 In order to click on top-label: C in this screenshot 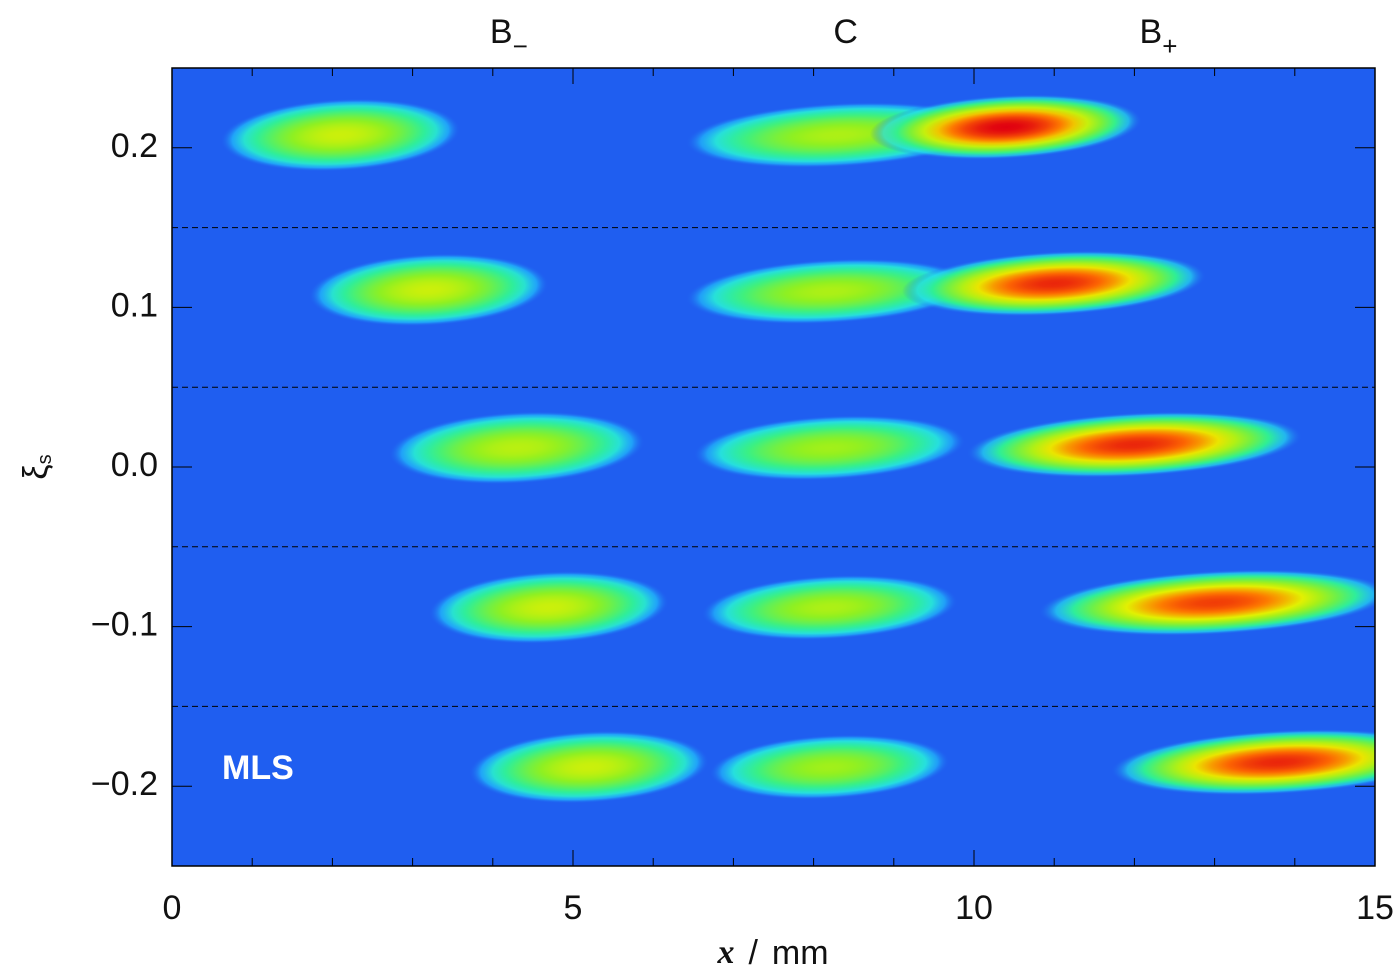, I will do `click(845, 32)`.